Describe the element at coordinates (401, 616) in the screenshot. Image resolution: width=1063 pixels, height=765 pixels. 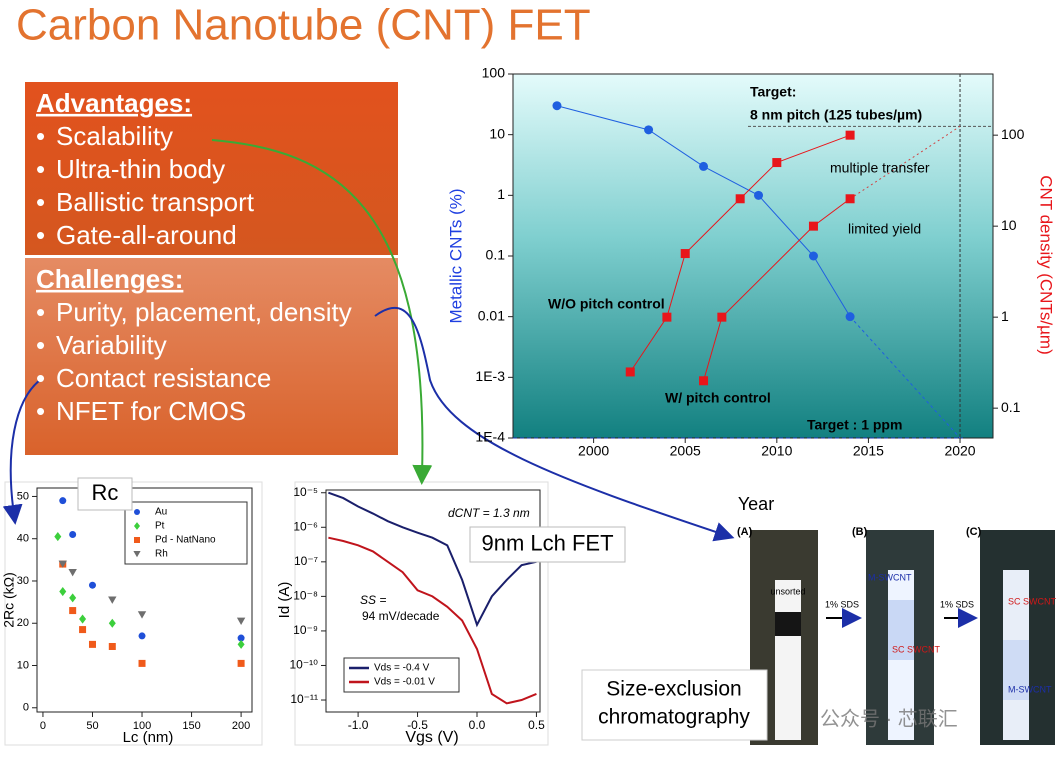
I see `annotation: 94 mV/decade` at that location.